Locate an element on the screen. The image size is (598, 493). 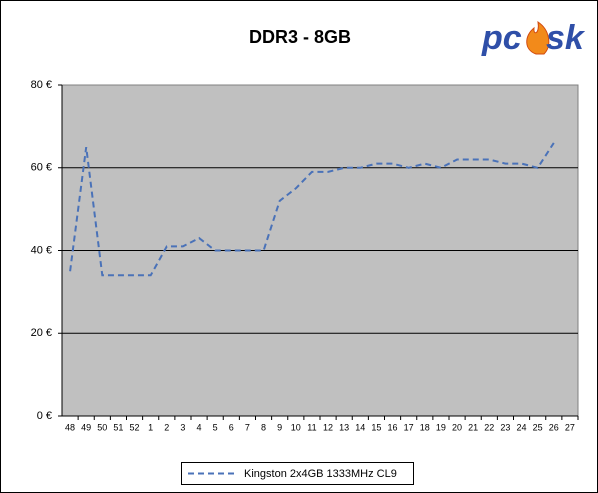
x-tick-label: 8 is located at coordinates (263, 427).